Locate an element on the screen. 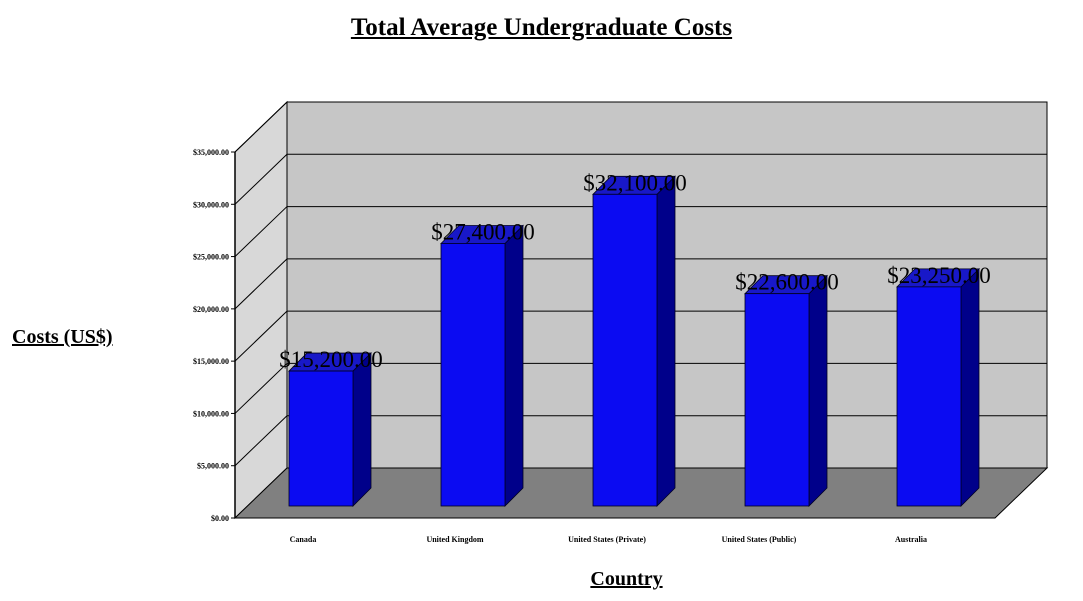 Image resolution: width=1083 pixels, height=601 pixels. data-label: $32,100.00 is located at coordinates (635, 182).